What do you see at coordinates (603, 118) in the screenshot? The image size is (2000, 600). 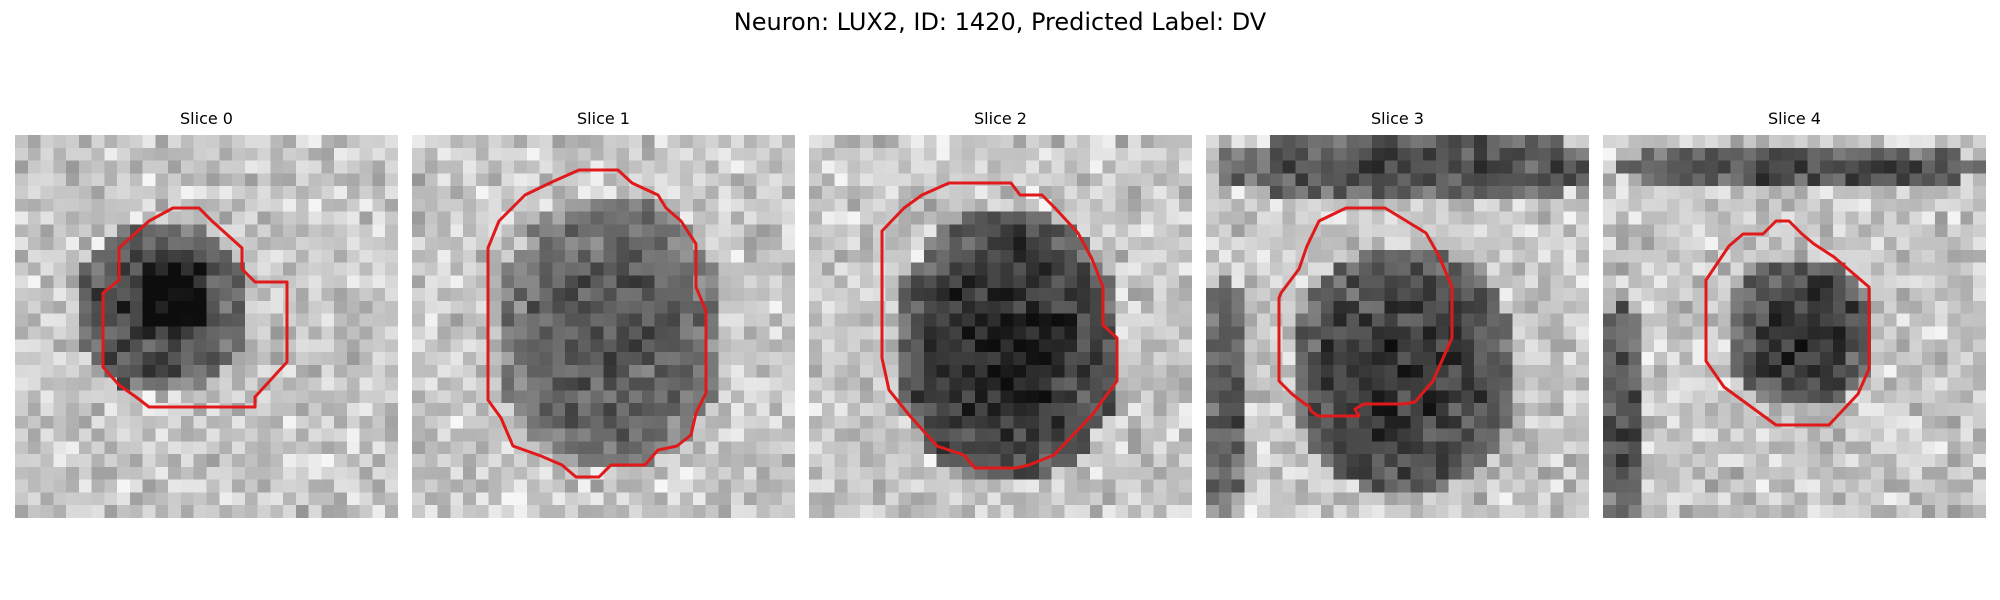 I see `slice-title-1: Slice 1` at bounding box center [603, 118].